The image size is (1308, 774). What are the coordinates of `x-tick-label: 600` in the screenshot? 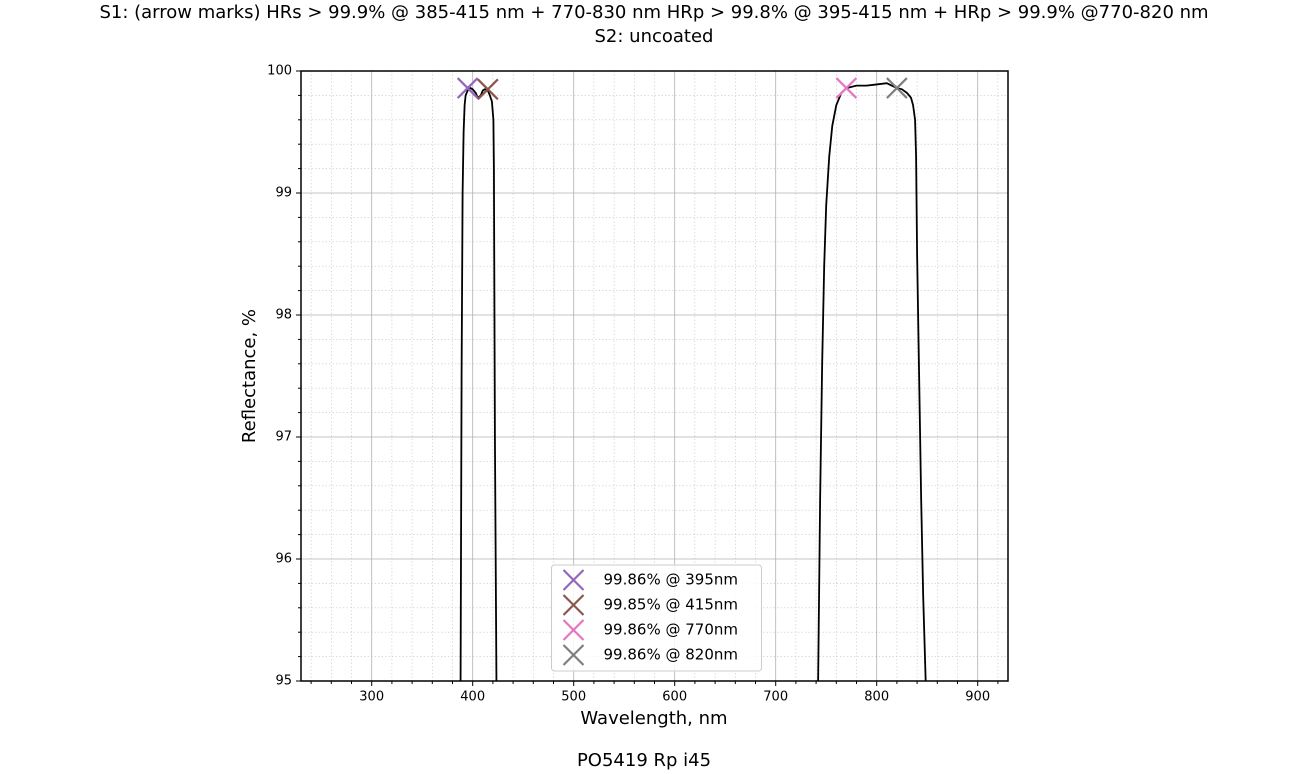 It's located at (674, 697).